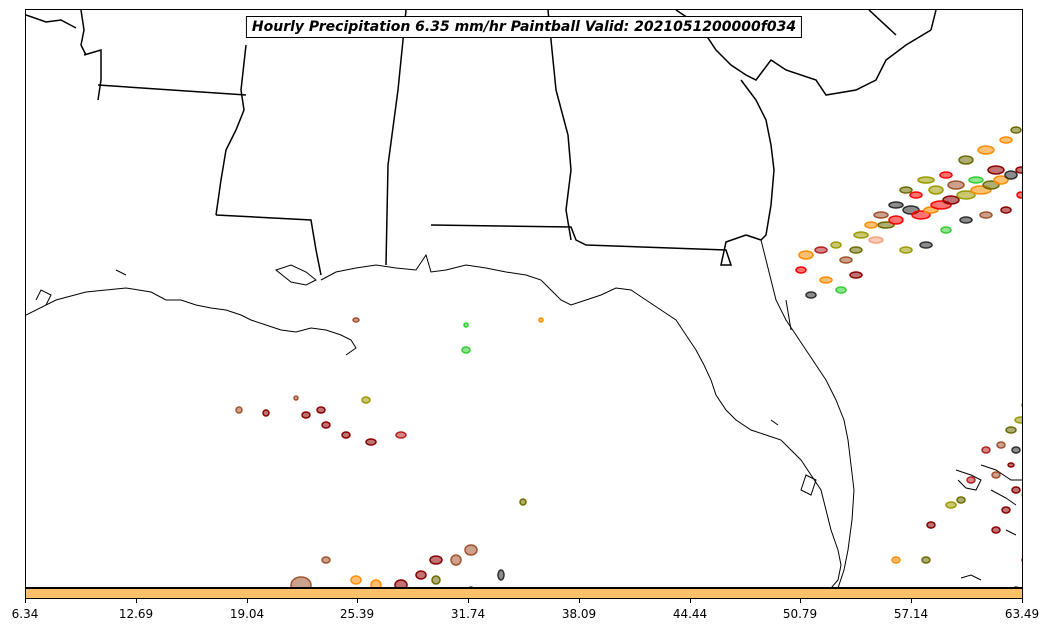  Describe the element at coordinates (468, 614) in the screenshot. I see `colorbar-tick-label: 31.74` at that location.